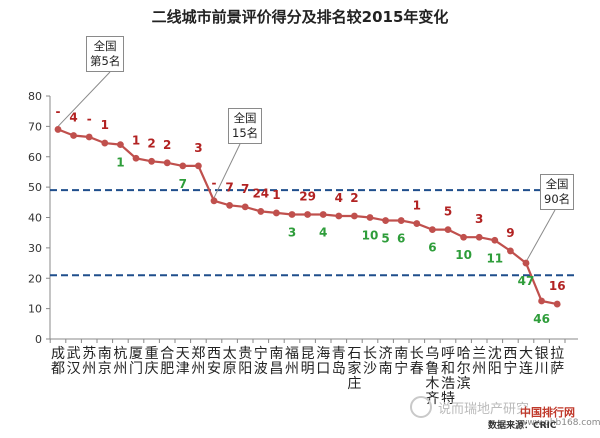  Describe the element at coordinates (35, 248) in the screenshot. I see `y-tick-label: 30` at that location.